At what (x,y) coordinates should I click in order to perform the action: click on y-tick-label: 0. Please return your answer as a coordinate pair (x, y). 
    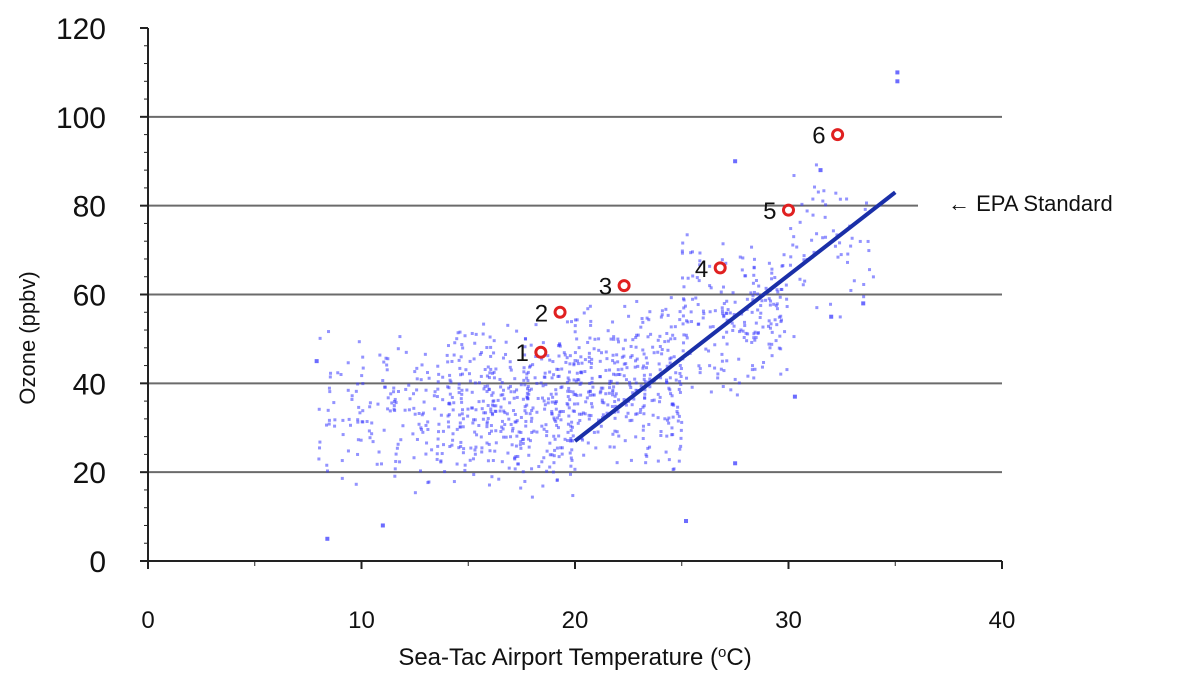
    Looking at the image, I should click on (97, 562).